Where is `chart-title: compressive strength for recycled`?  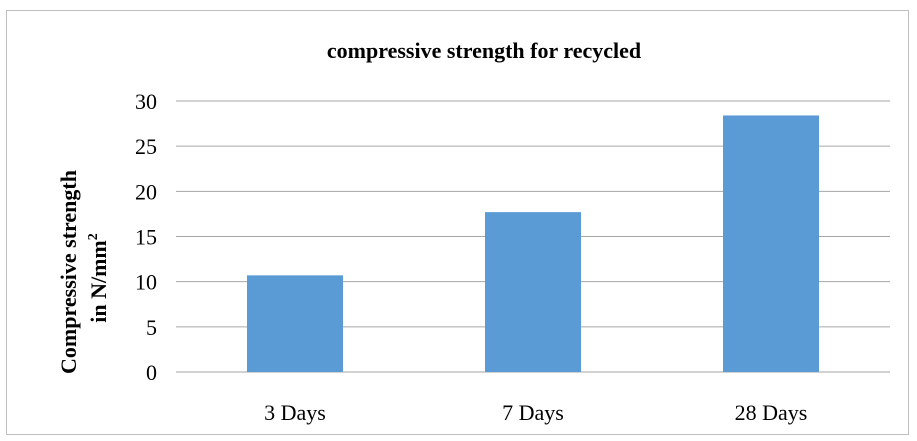 chart-title: compressive strength for recycled is located at coordinates (484, 50).